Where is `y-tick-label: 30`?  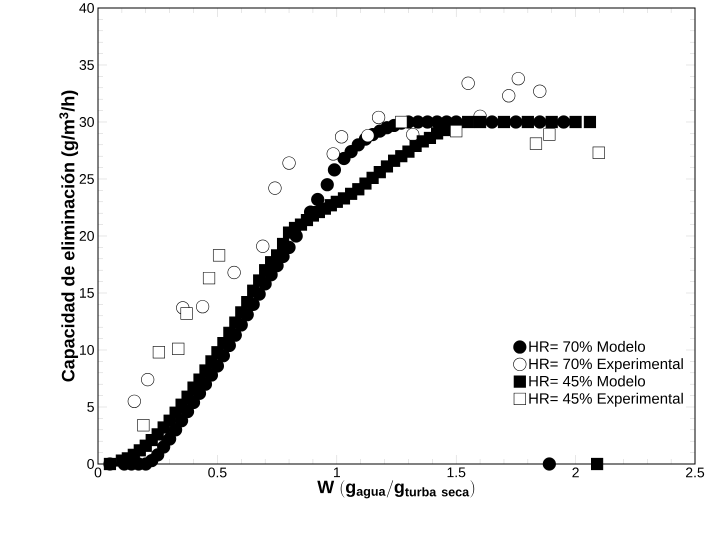
y-tick-label: 30 is located at coordinates (87, 122).